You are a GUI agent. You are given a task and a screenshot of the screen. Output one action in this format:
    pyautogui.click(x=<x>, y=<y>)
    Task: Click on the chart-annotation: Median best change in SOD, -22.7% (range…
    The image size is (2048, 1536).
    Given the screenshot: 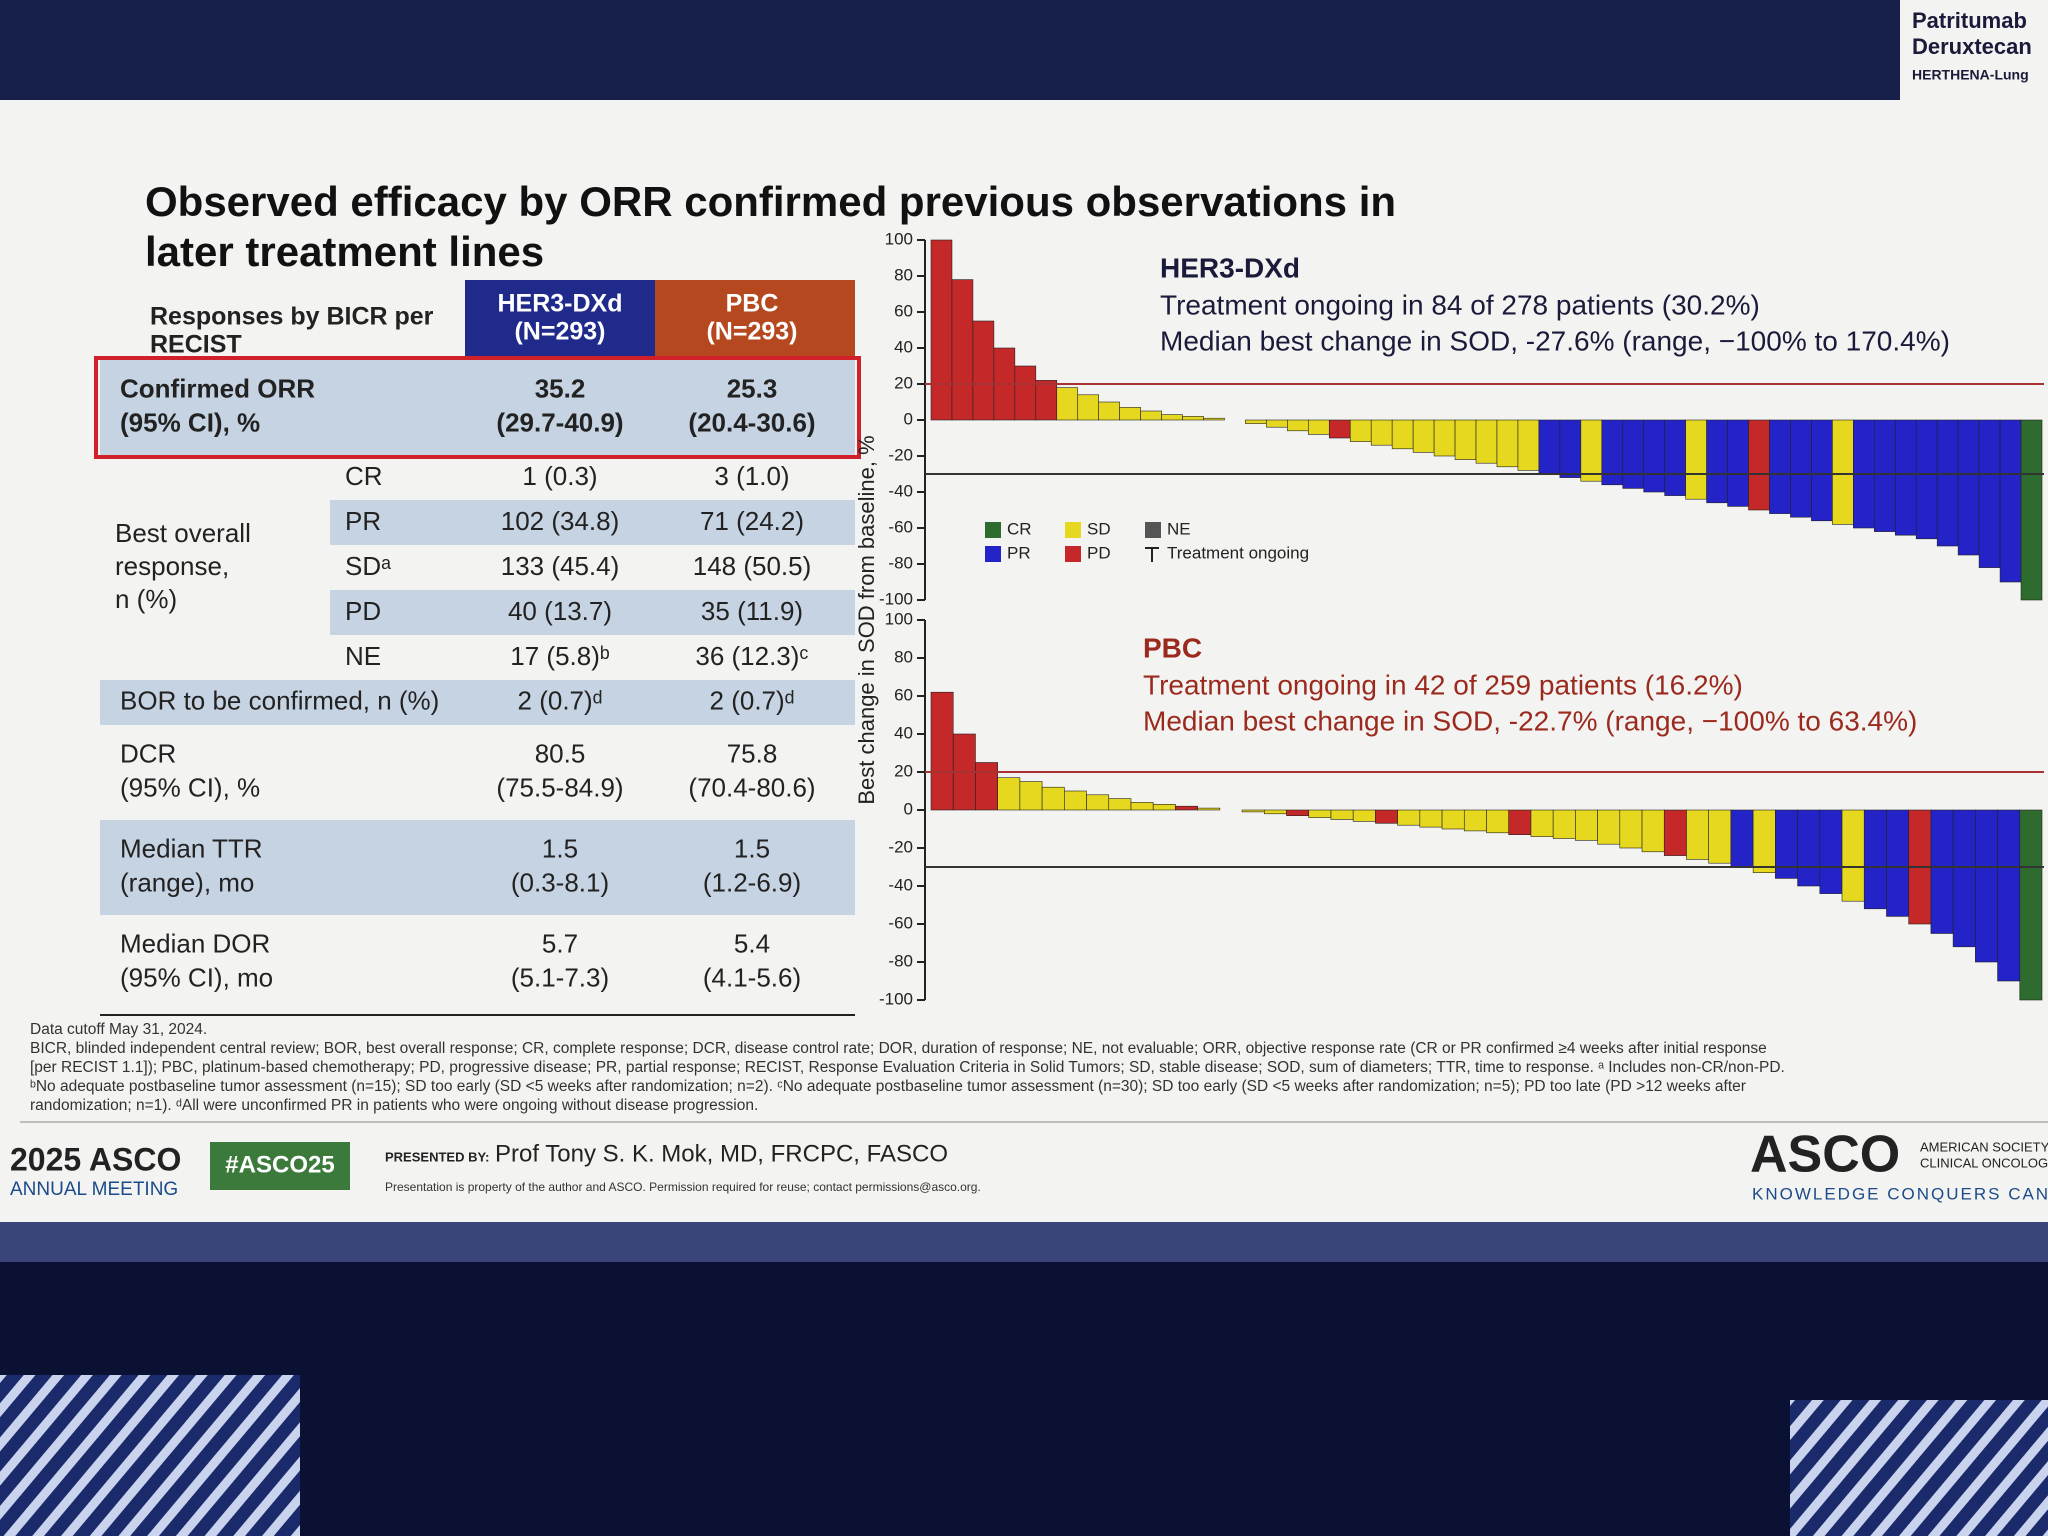 What is the action you would take?
    pyautogui.click(x=1530, y=720)
    